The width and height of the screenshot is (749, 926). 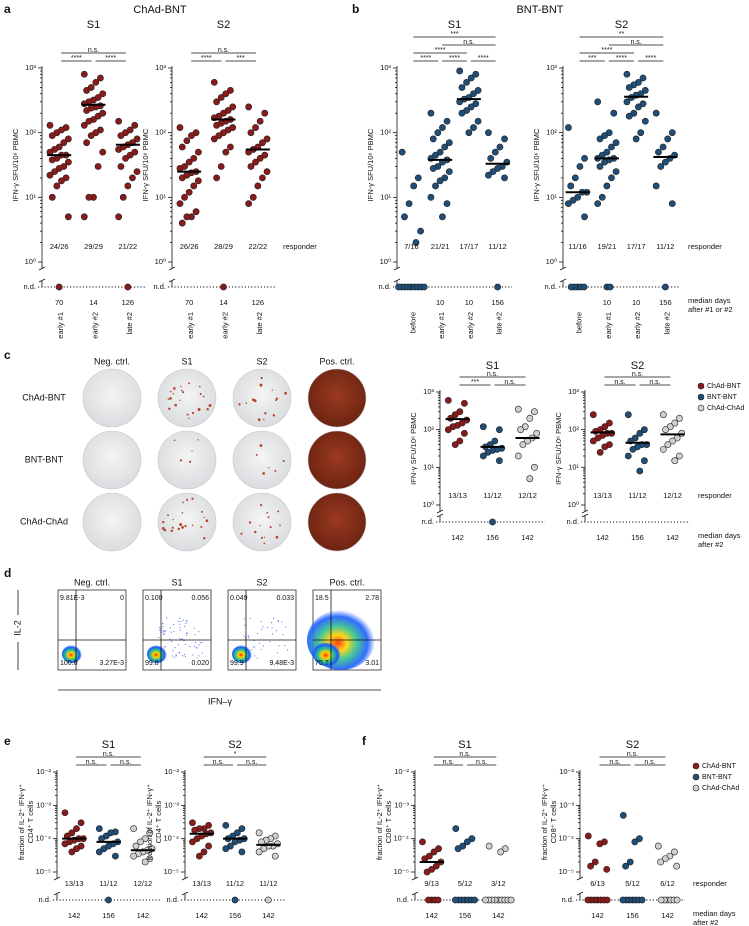 I want to click on y-tick-label: 10⁻⁵, so click(x=171, y=871).